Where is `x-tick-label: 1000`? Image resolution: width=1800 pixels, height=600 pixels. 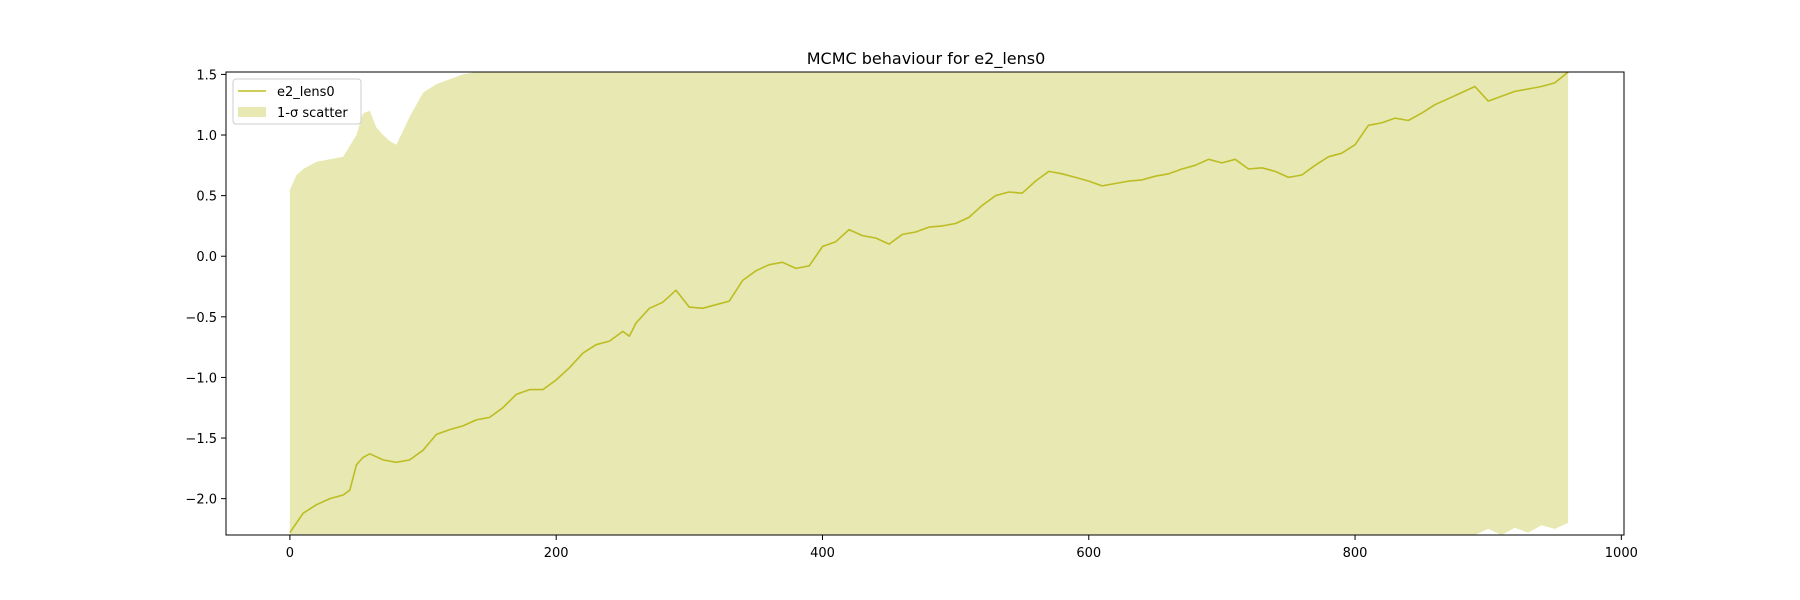
x-tick-label: 1000 is located at coordinates (1621, 553).